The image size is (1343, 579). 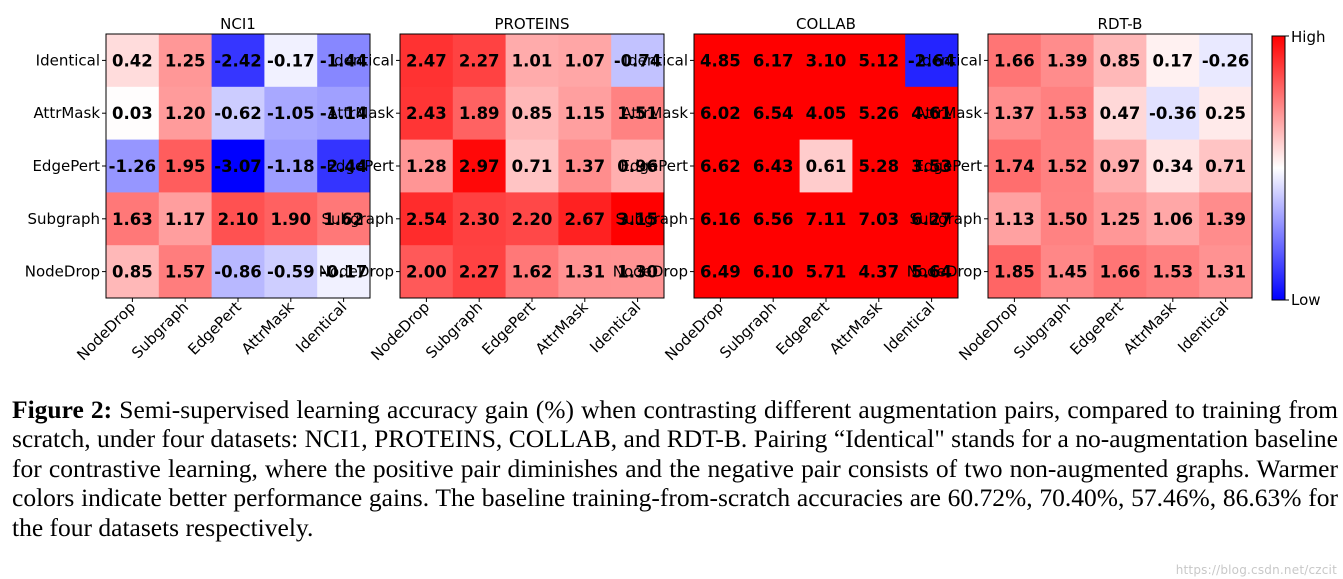 I want to click on cell-value-label: 0.97, so click(x=1120, y=166).